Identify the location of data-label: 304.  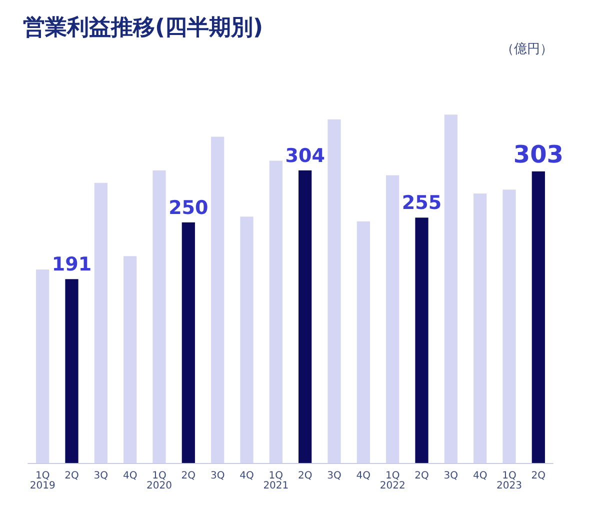
(305, 155).